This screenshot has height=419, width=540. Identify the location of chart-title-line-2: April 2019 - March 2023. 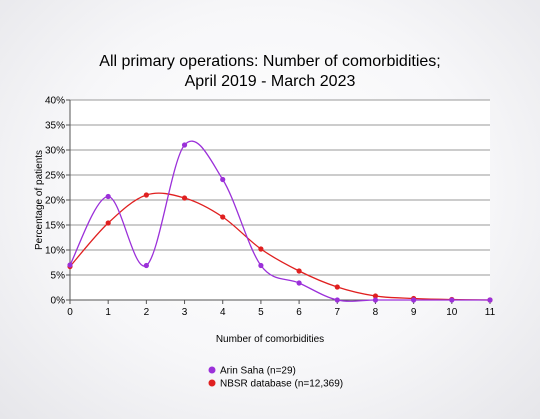
(270, 81).